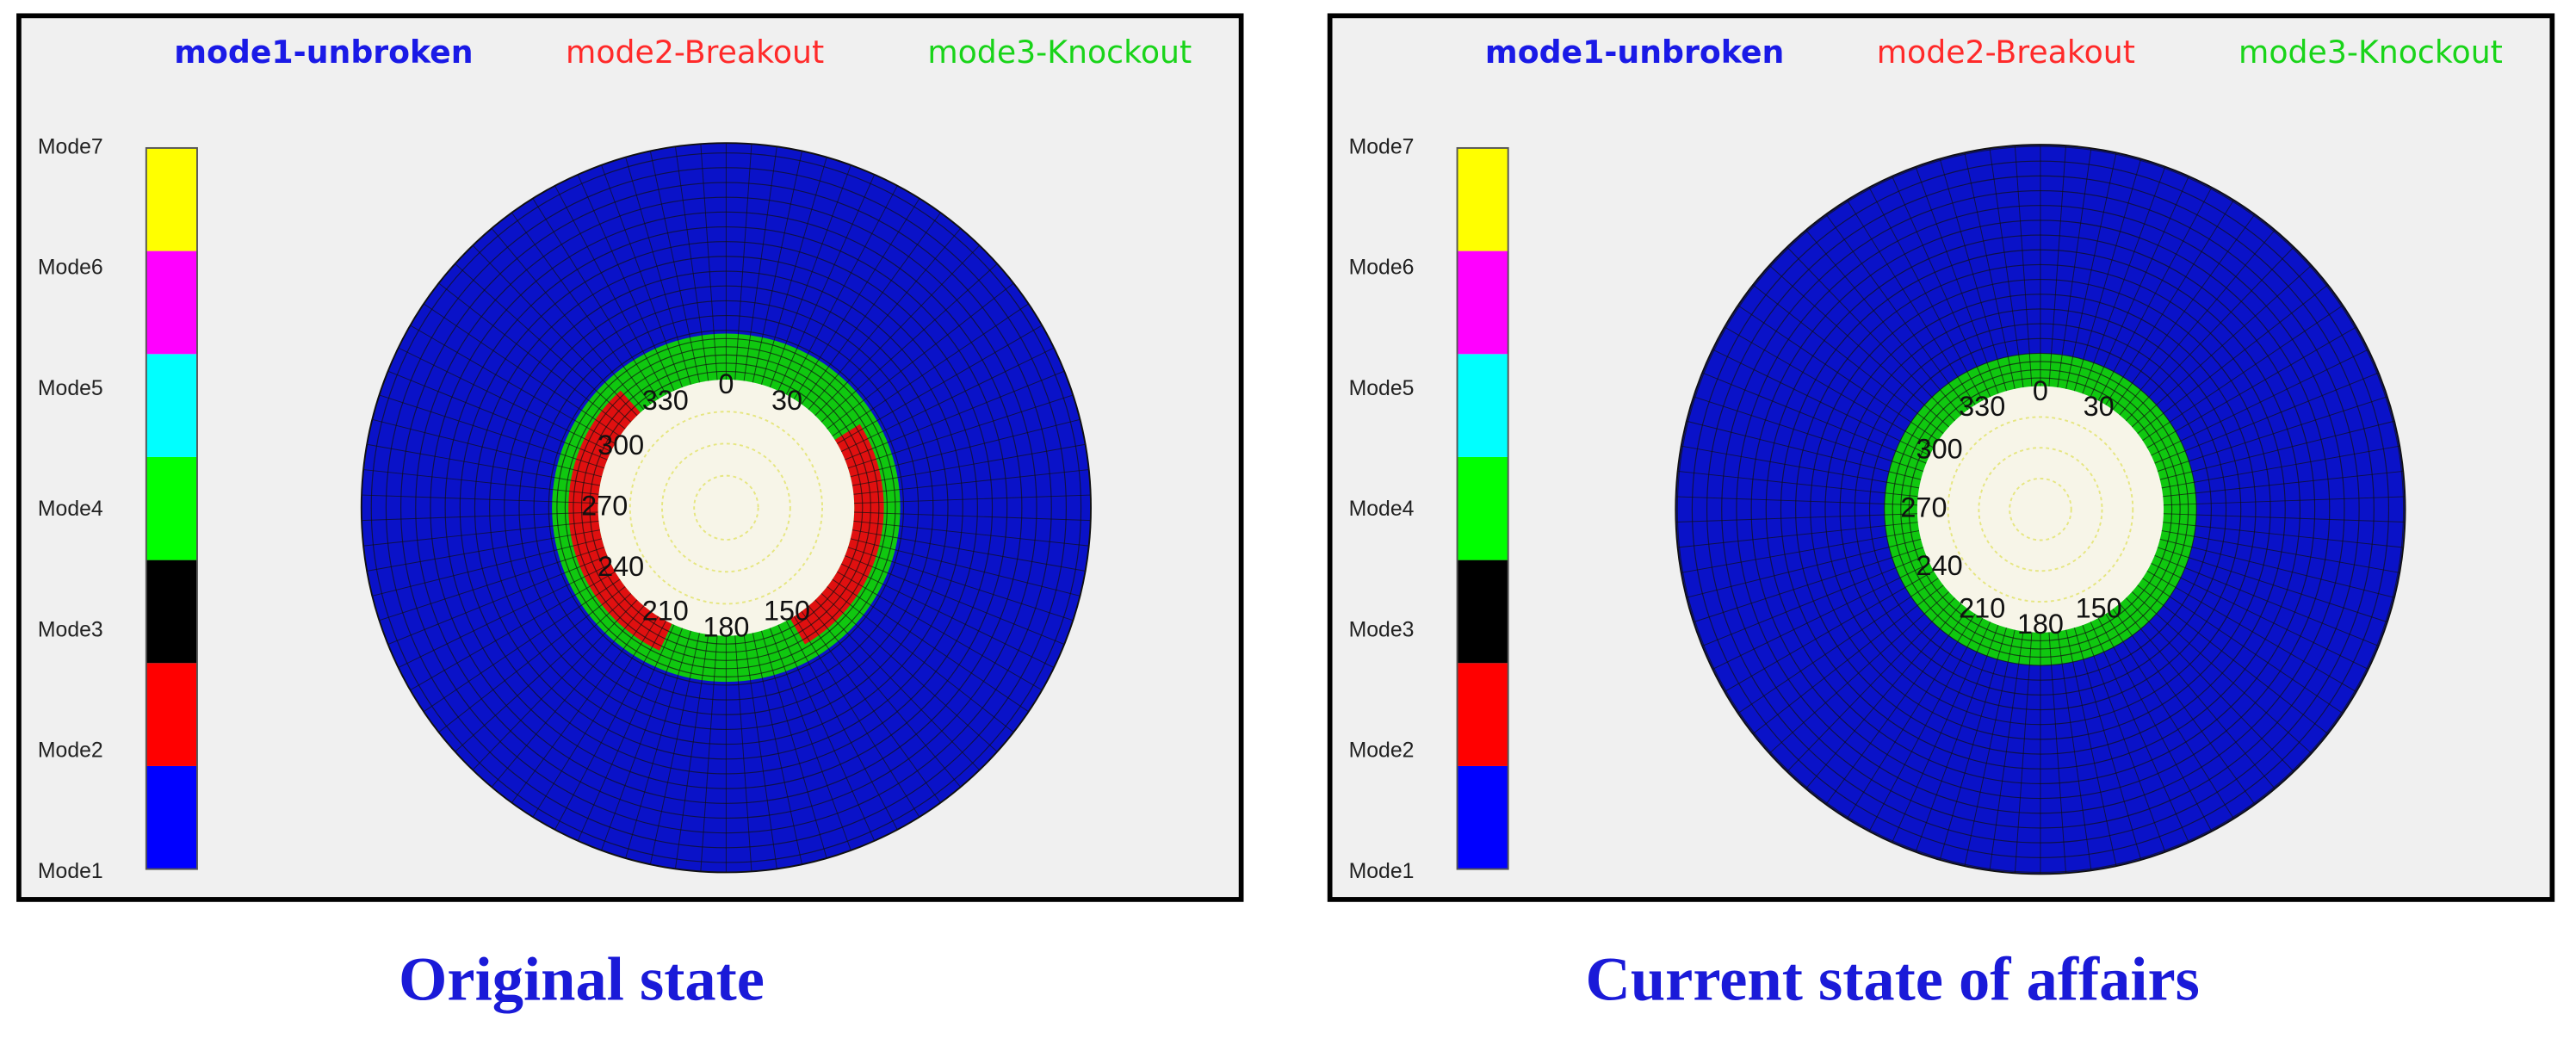 This screenshot has height=1045, width=2576. I want to click on angle-label: 30, so click(2099, 406).